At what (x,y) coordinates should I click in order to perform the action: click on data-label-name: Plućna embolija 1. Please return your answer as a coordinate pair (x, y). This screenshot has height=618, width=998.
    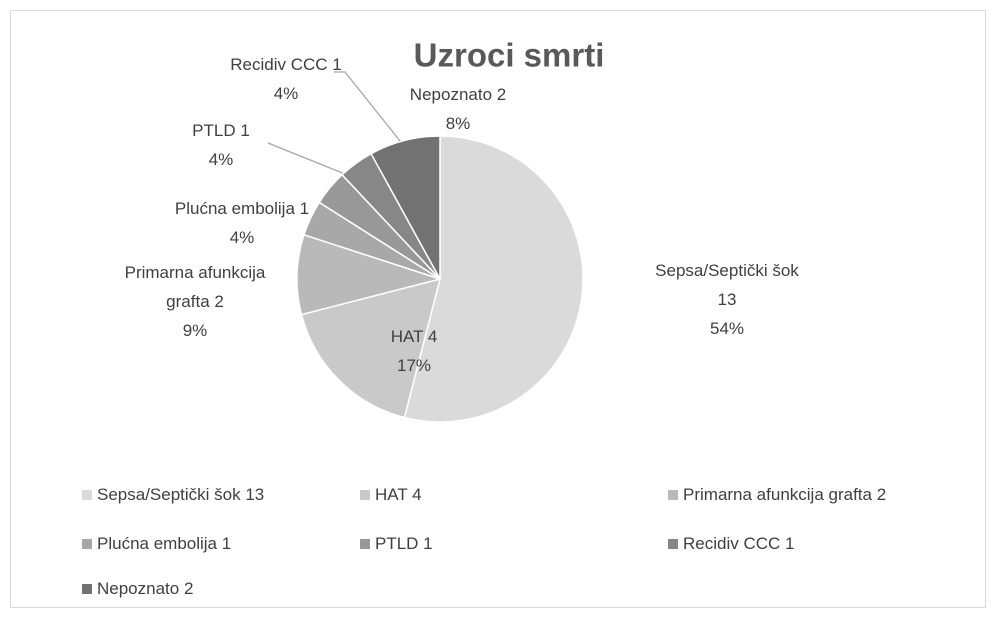
    Looking at the image, I should click on (242, 208).